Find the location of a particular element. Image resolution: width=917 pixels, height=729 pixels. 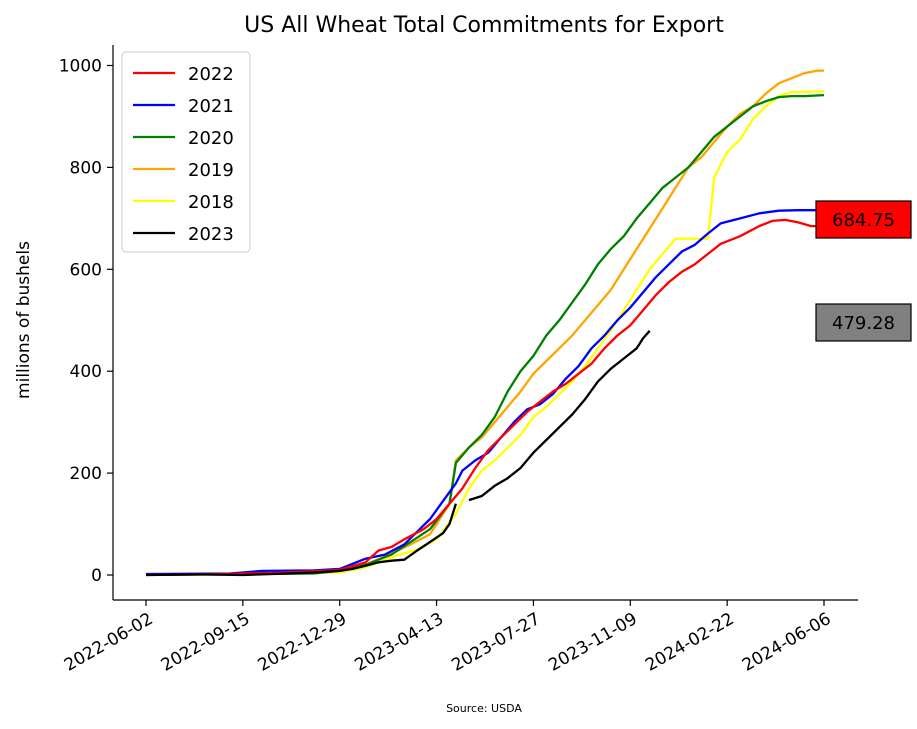

y-axis: millions of bushels 0 200 400 600 800 1000 is located at coordinates (63, 321).